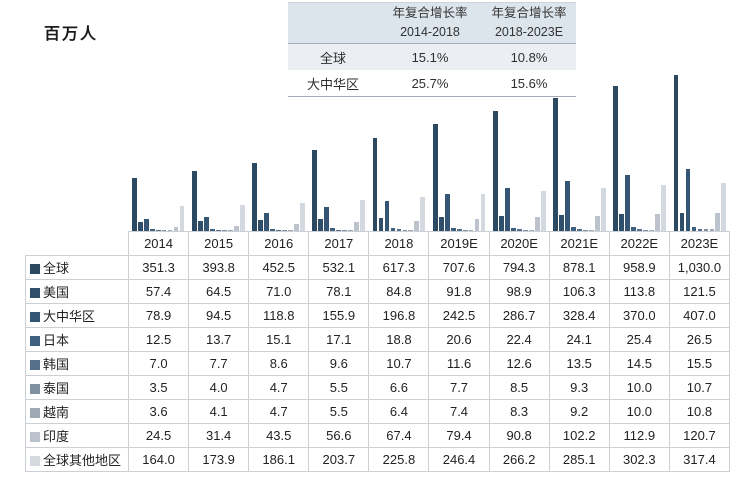 The image size is (750, 477). Describe the element at coordinates (430, 23) in the screenshot. I see `cagr-col-header: 年复合增长率 2014-2018` at that location.